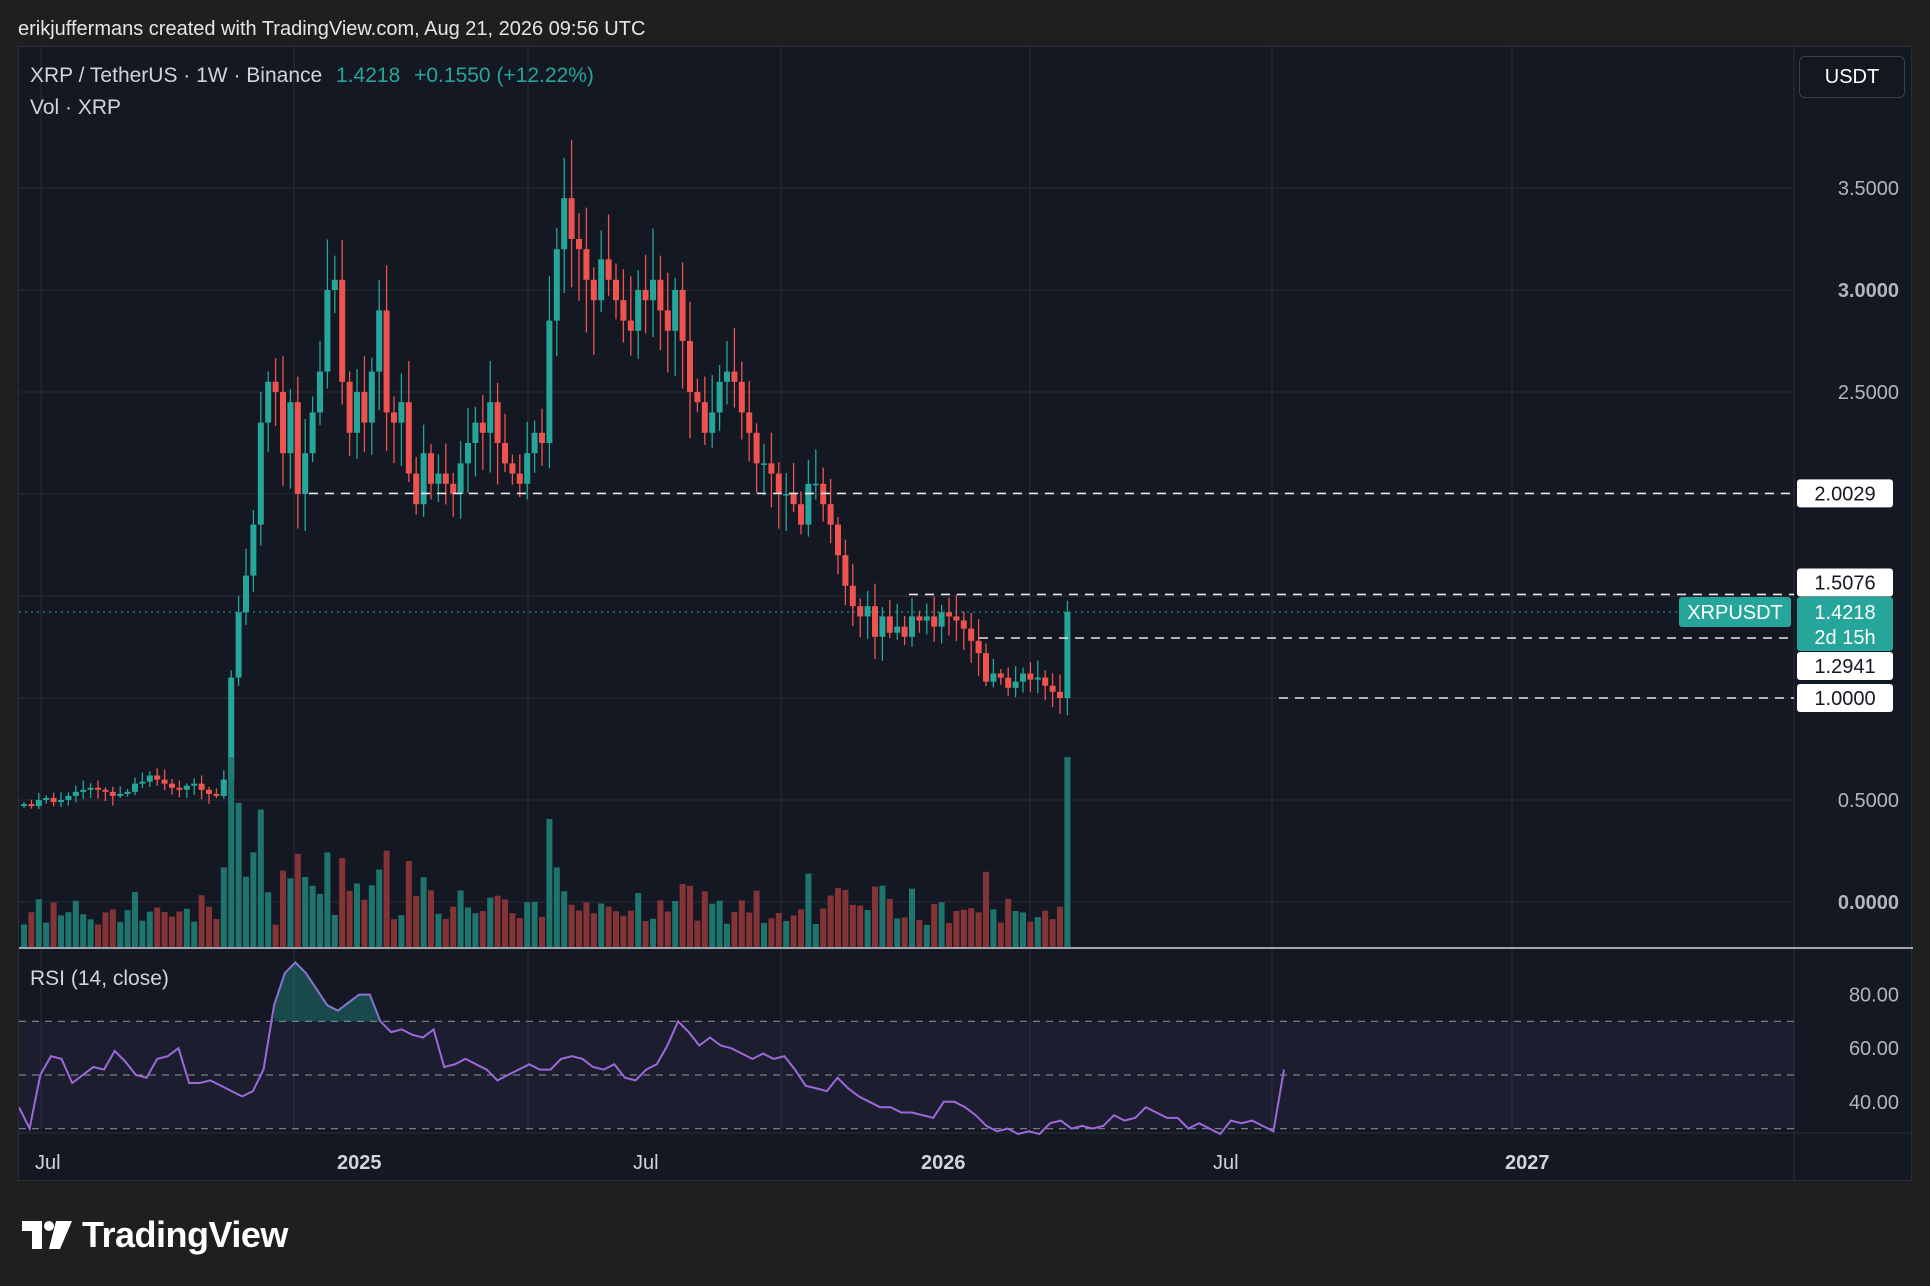  Describe the element at coordinates (1844, 494) in the screenshot. I see `level-label: 2.0029` at that location.